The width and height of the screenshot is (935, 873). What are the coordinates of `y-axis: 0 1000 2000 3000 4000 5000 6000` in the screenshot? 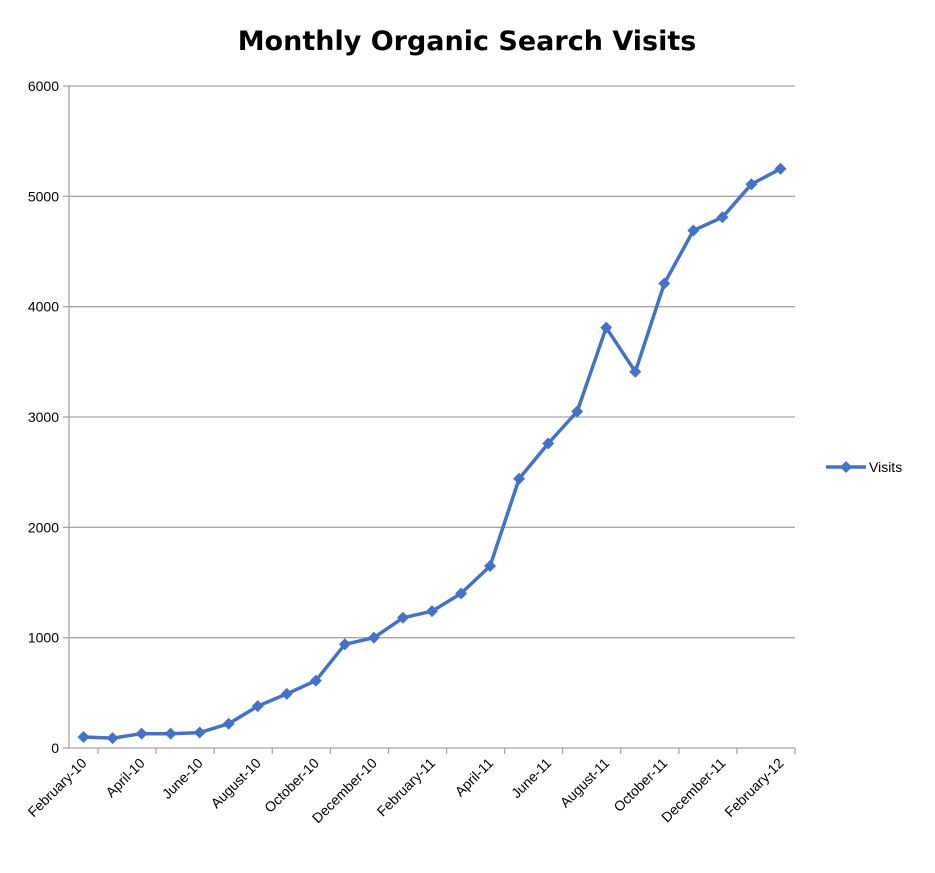 It's located at (49, 417).